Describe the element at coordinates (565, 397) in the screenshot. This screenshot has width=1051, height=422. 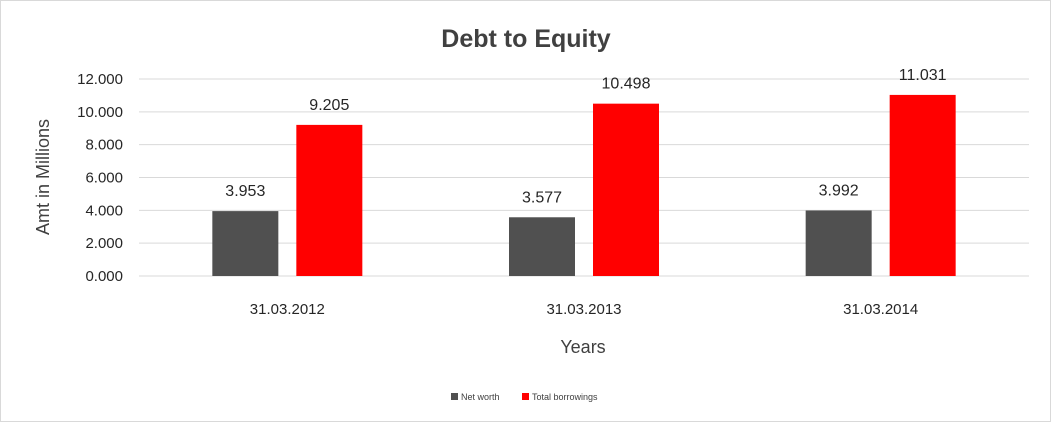
I see `legend-label-total-borrowings: Total borrowings` at that location.